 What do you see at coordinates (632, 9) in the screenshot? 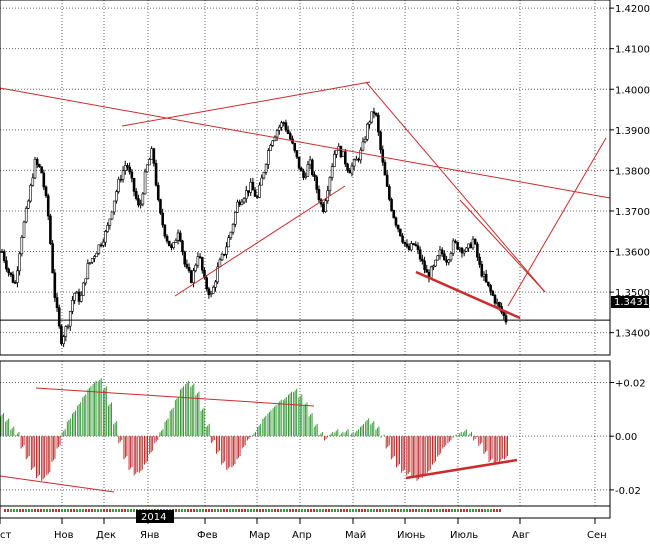
I see `price-tick-label: 1.4200` at bounding box center [632, 9].